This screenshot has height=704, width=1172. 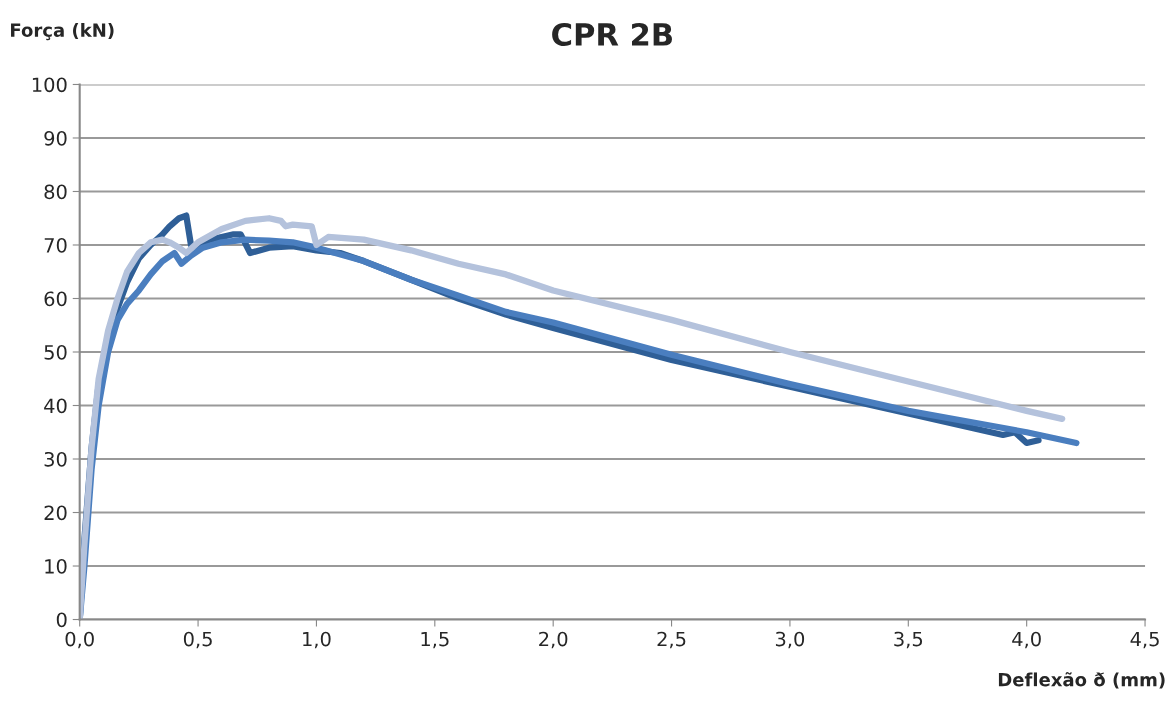 What do you see at coordinates (56, 566) in the screenshot?
I see `y-tick-label: 10` at bounding box center [56, 566].